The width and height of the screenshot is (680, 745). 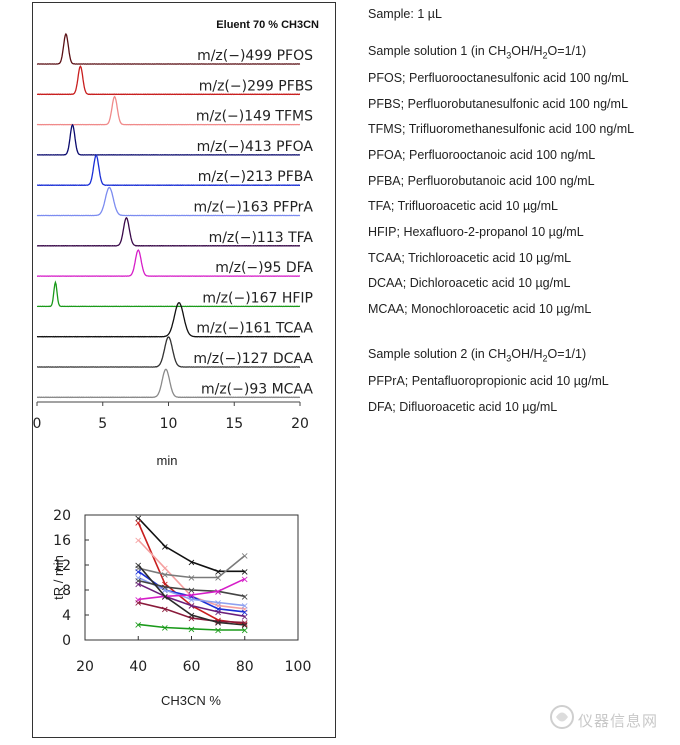 What do you see at coordinates (191, 700) in the screenshot?
I see `plot-x-axis-title: CH3CN %` at bounding box center [191, 700].